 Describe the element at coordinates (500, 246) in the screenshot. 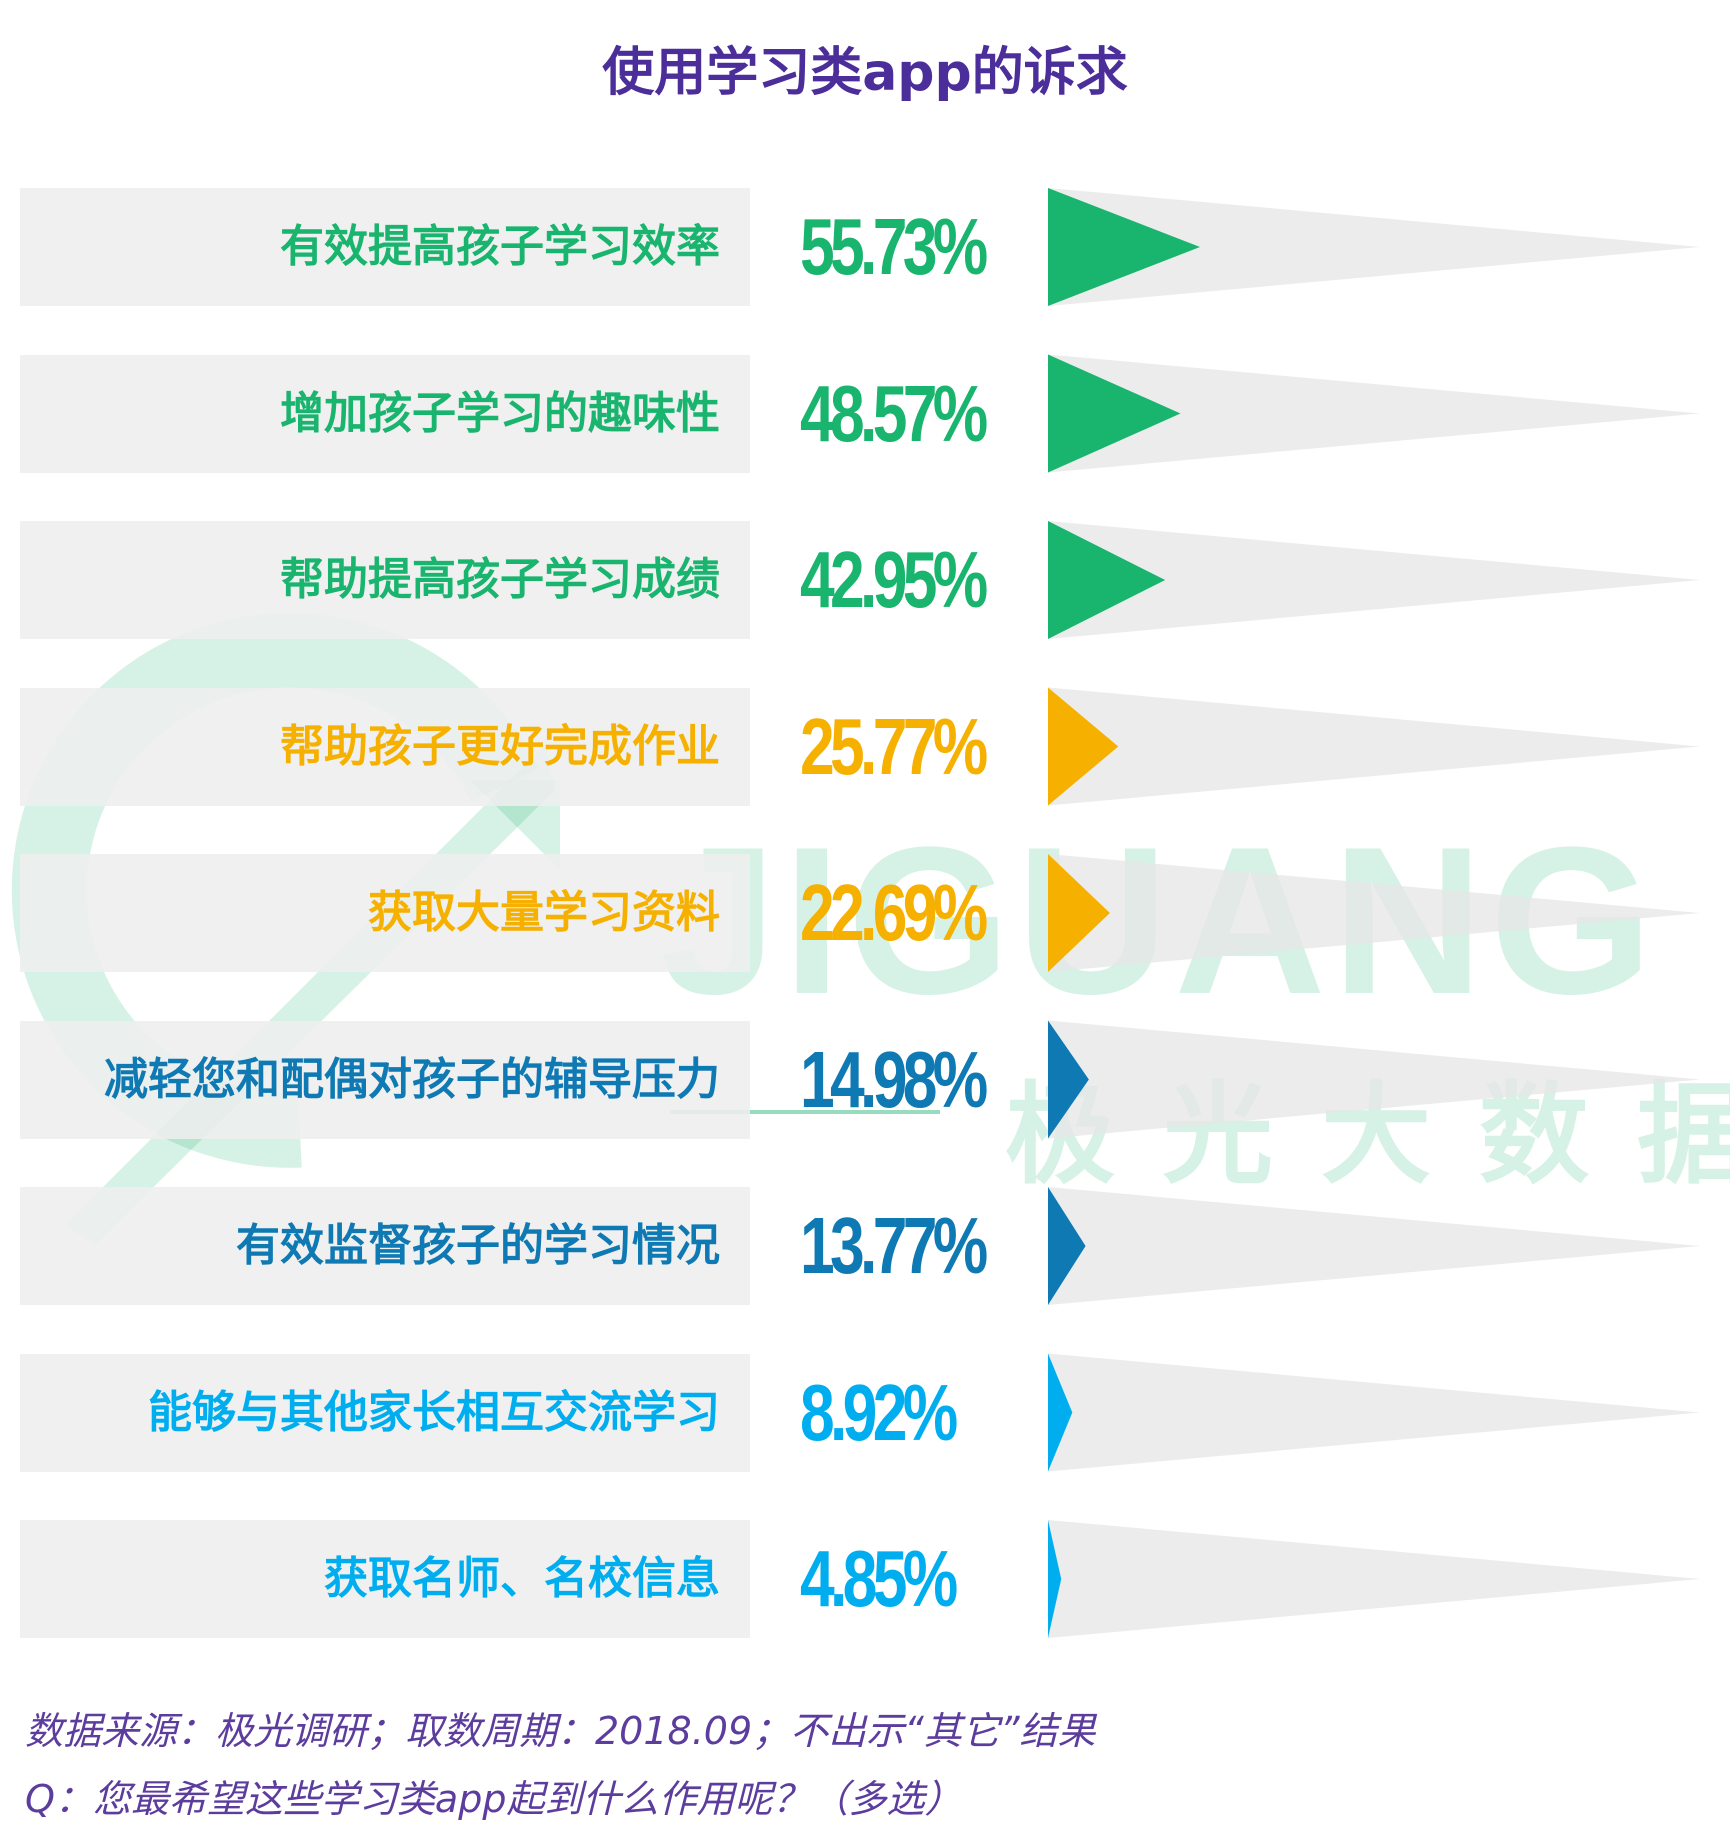

I see `category-label: 有效提高孩子学习效率` at that location.